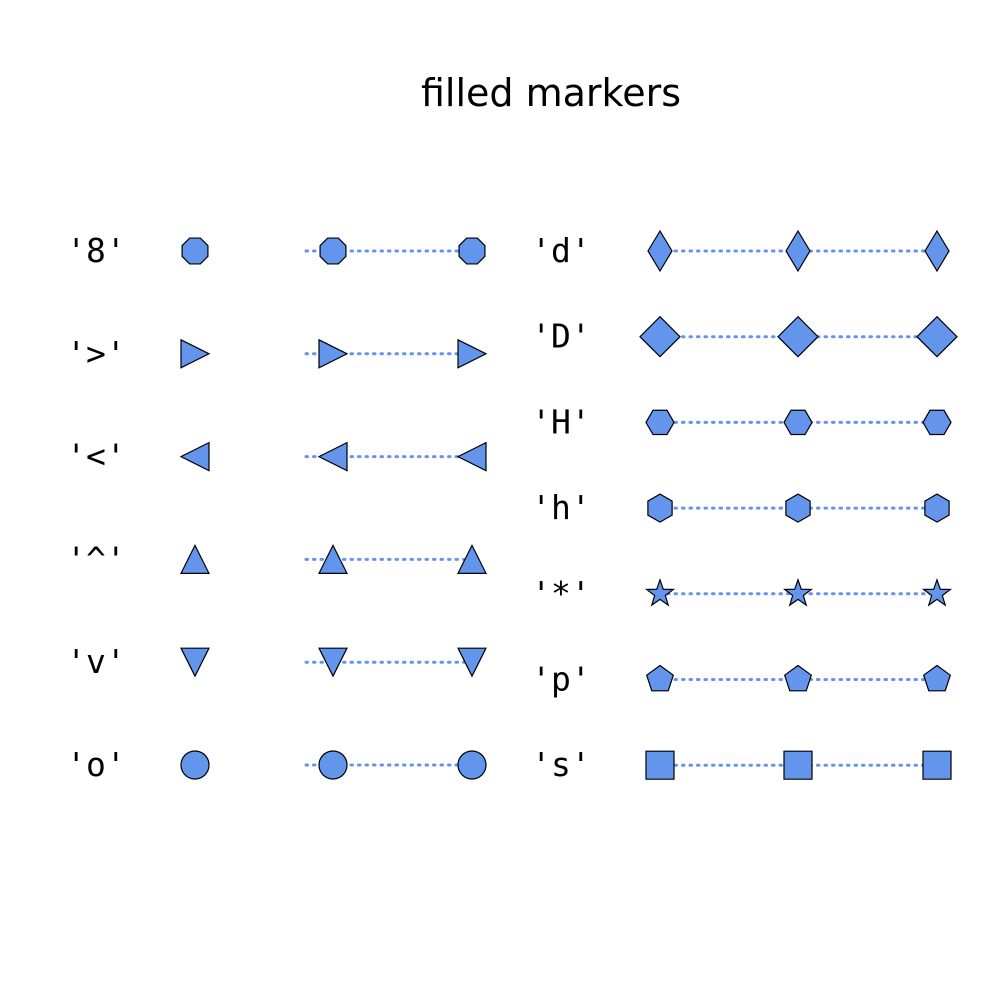 The image size is (1000, 1000). I want to click on marker-label: '^', so click(96, 558).